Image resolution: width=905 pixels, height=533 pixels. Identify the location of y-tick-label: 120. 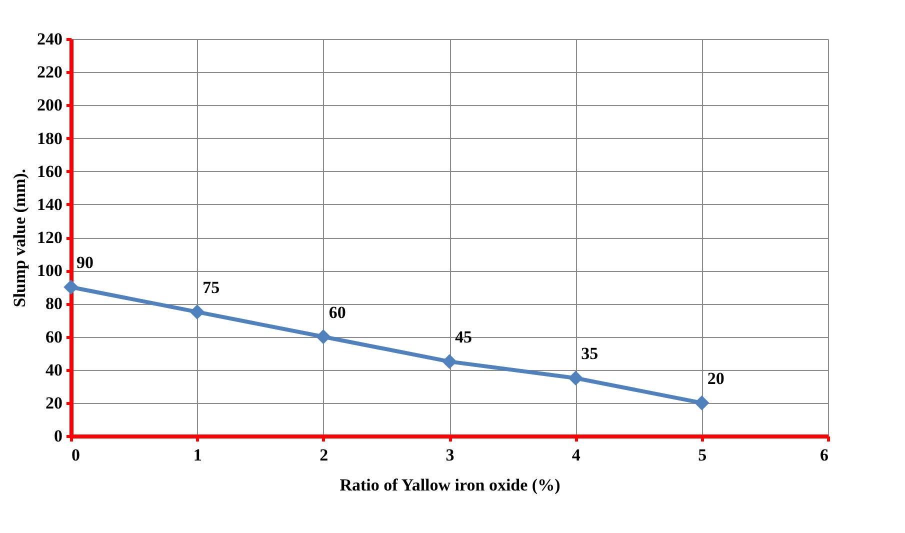
(49, 237).